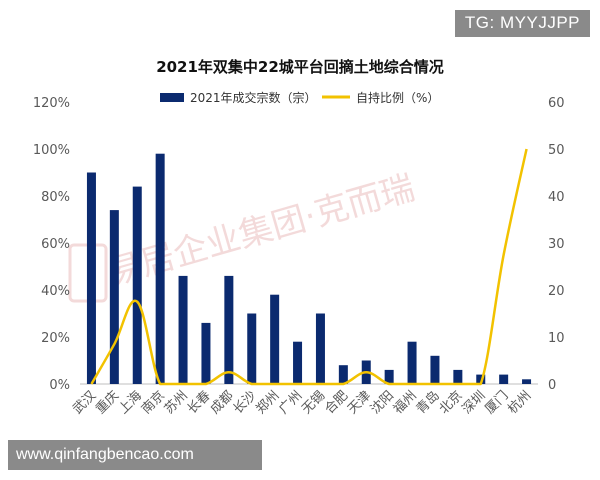 This screenshot has width=600, height=480. I want to click on x-axis-tick-label: 武汉, so click(84, 402).